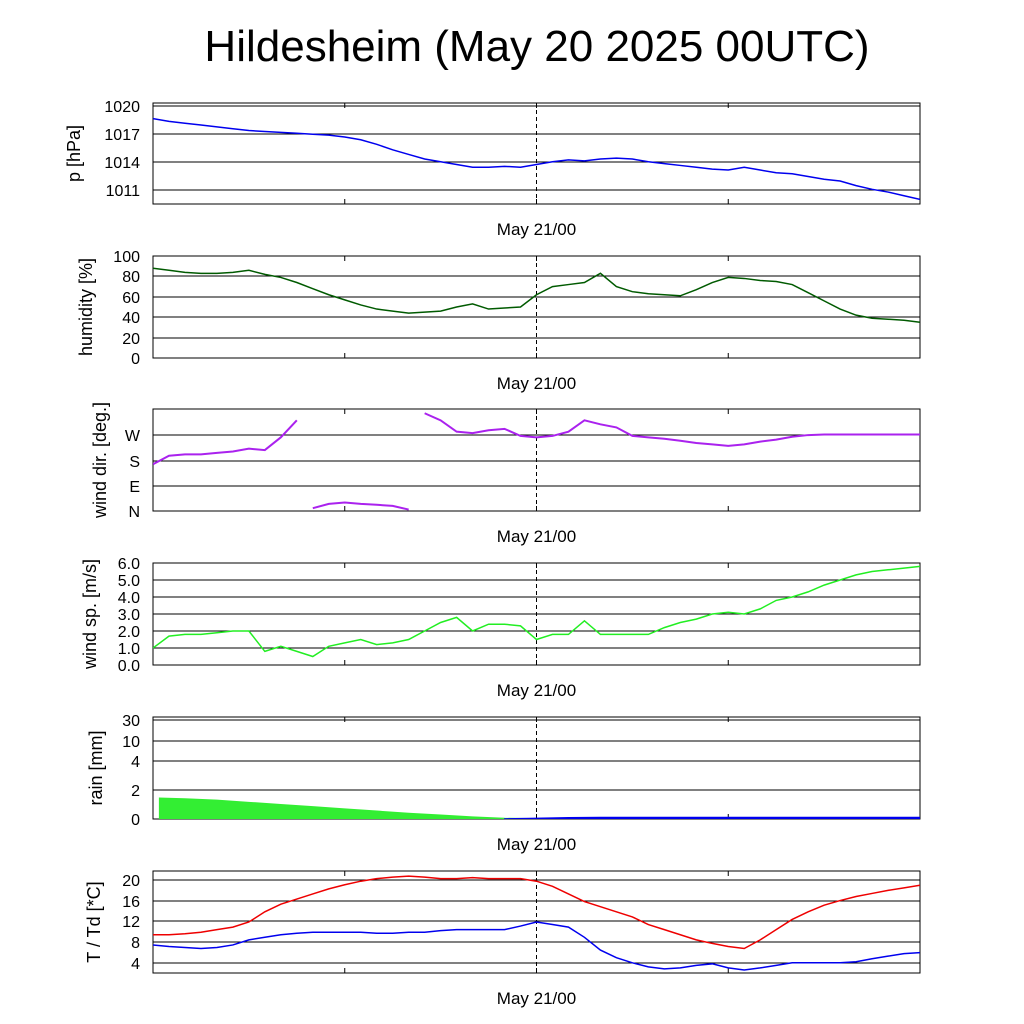 This screenshot has height=1024, width=1024. Describe the element at coordinates (131, 881) in the screenshot. I see `panel-6-ytick-label: 20` at that location.